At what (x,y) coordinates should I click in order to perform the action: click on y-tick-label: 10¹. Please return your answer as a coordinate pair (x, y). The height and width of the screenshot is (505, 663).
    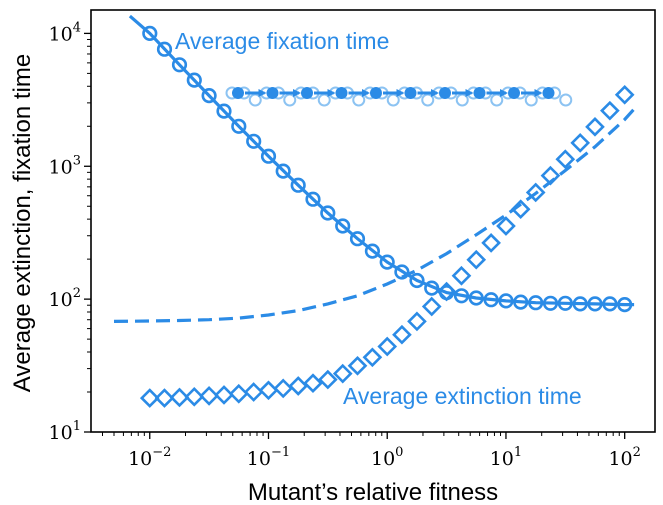
    Looking at the image, I should click on (65, 431).